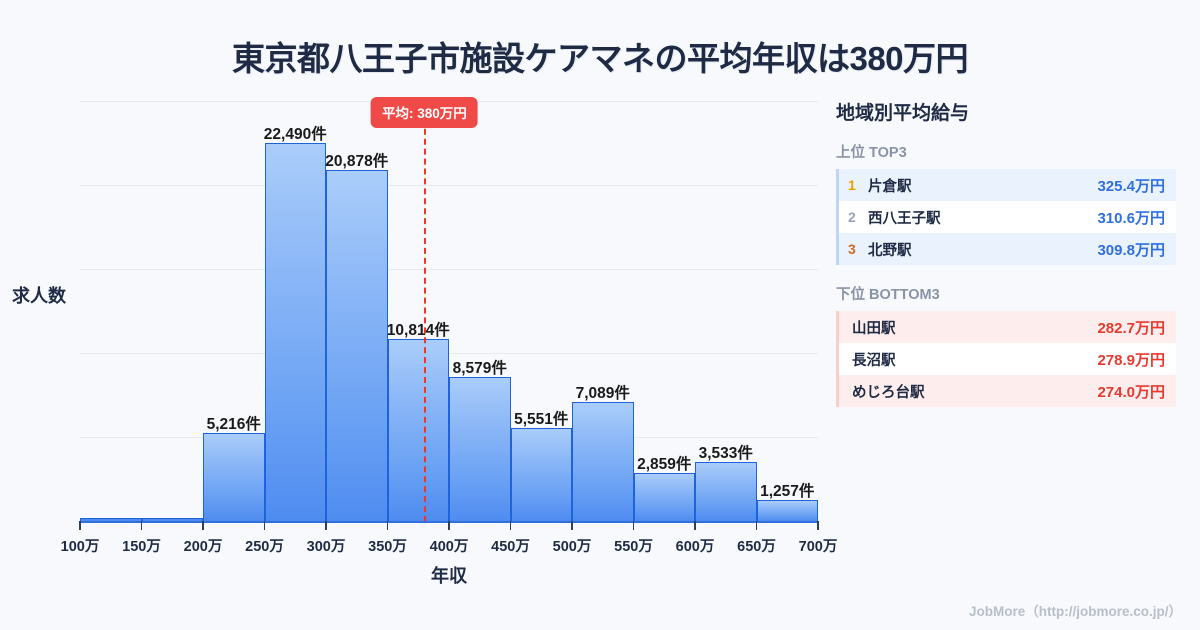 The height and width of the screenshot is (630, 1200). What do you see at coordinates (600, 58) in the screenshot?
I see `page-title: 東京都八王子市施設ケアマネの平均年収は380万円` at bounding box center [600, 58].